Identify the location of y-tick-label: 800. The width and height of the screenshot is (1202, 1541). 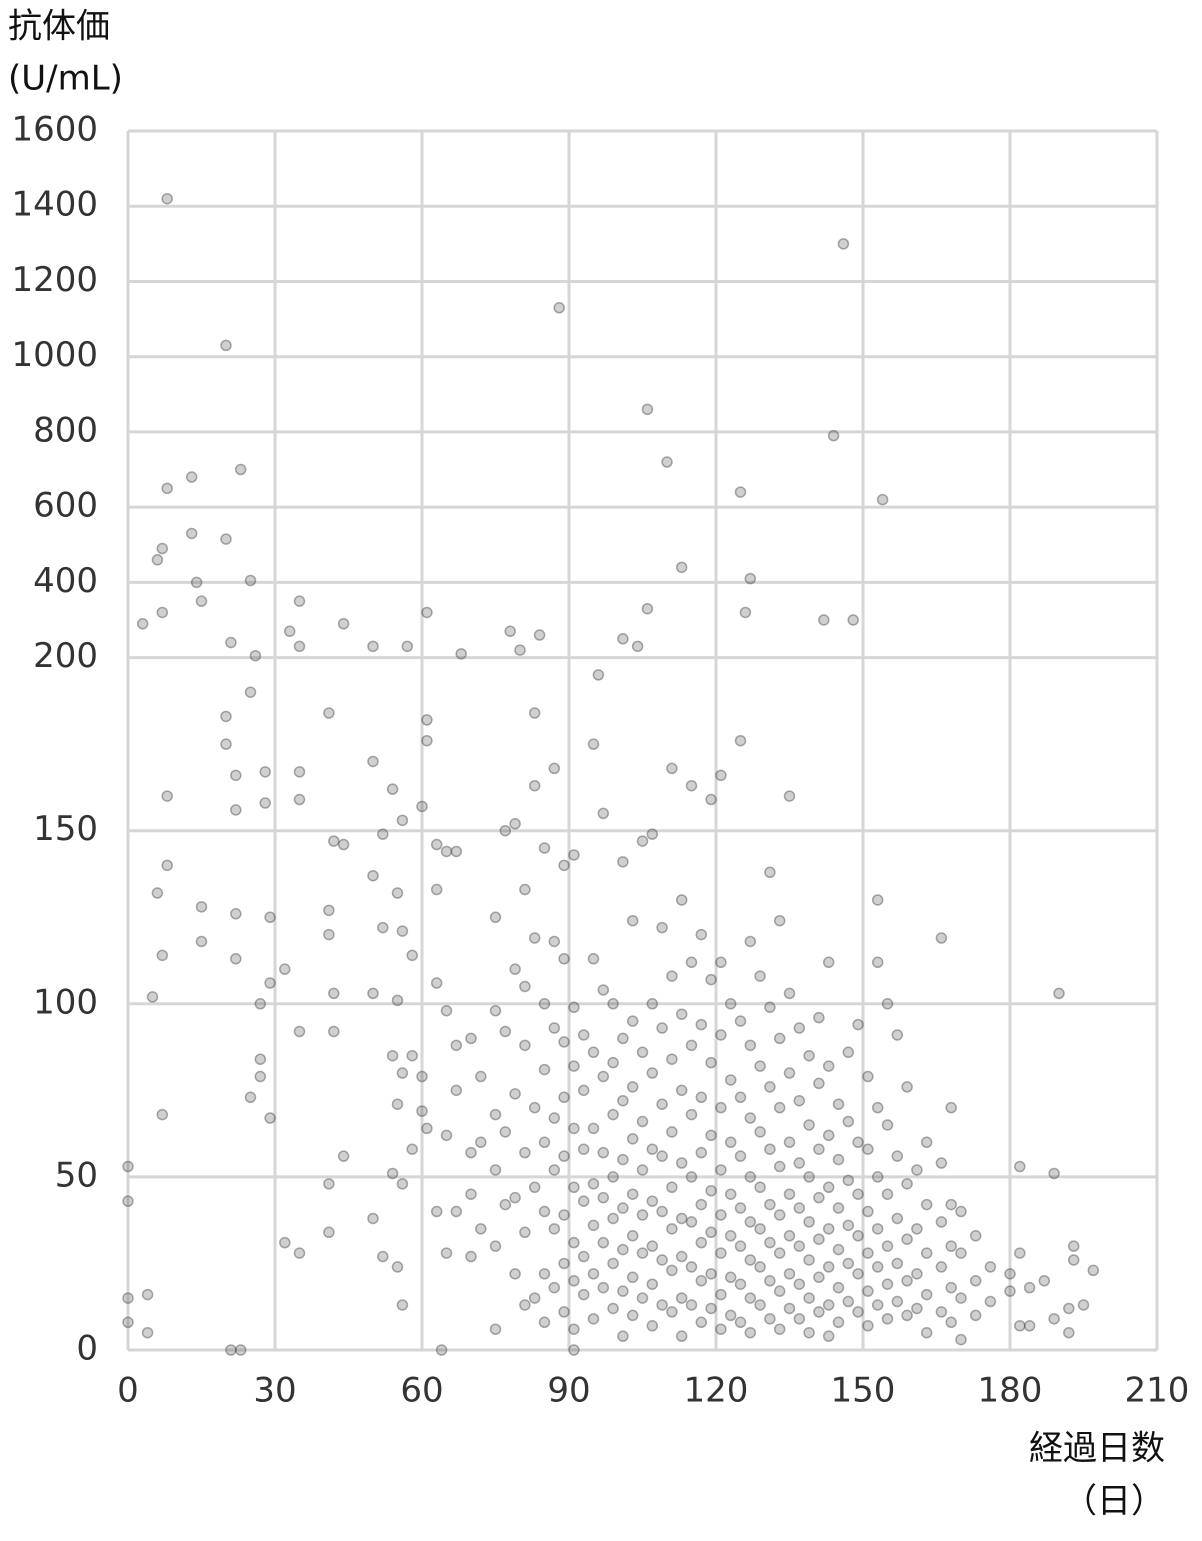
(65, 430).